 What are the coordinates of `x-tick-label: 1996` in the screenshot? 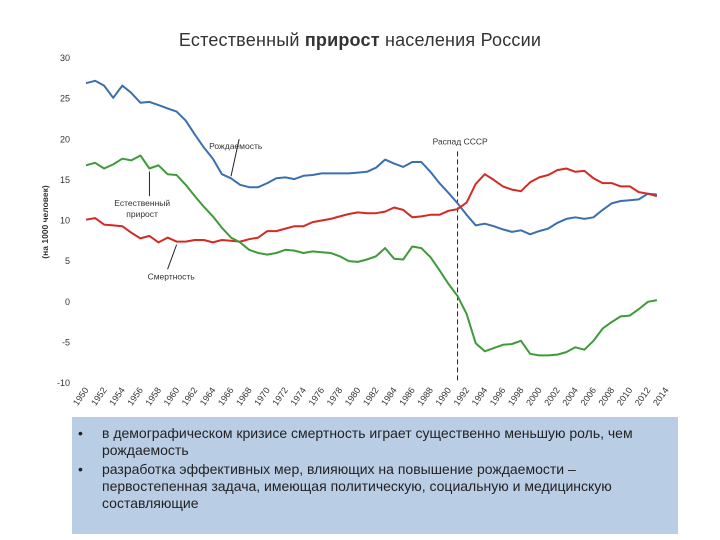 It's located at (498, 396).